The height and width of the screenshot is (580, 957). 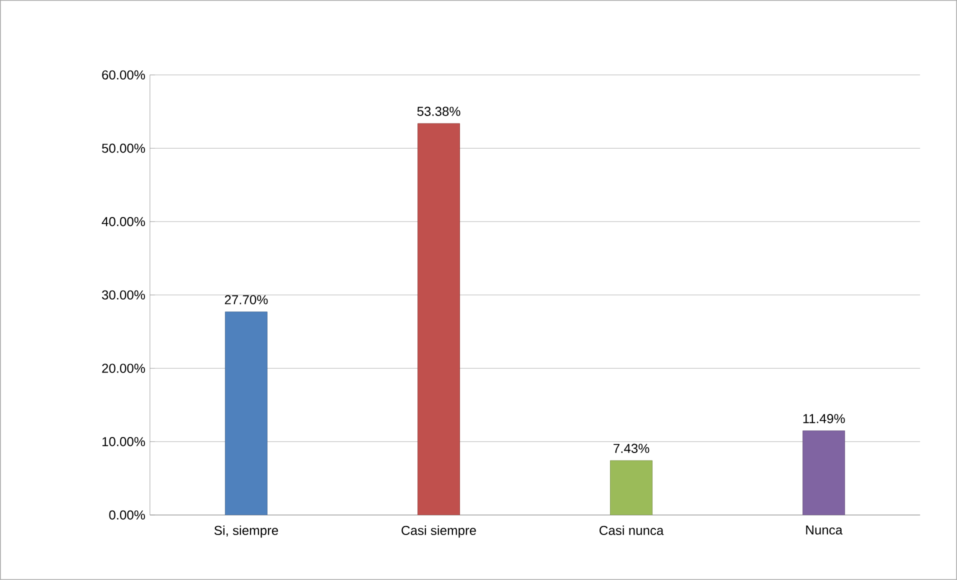 What do you see at coordinates (439, 532) in the screenshot?
I see `x-tick-label: Casi siempre` at bounding box center [439, 532].